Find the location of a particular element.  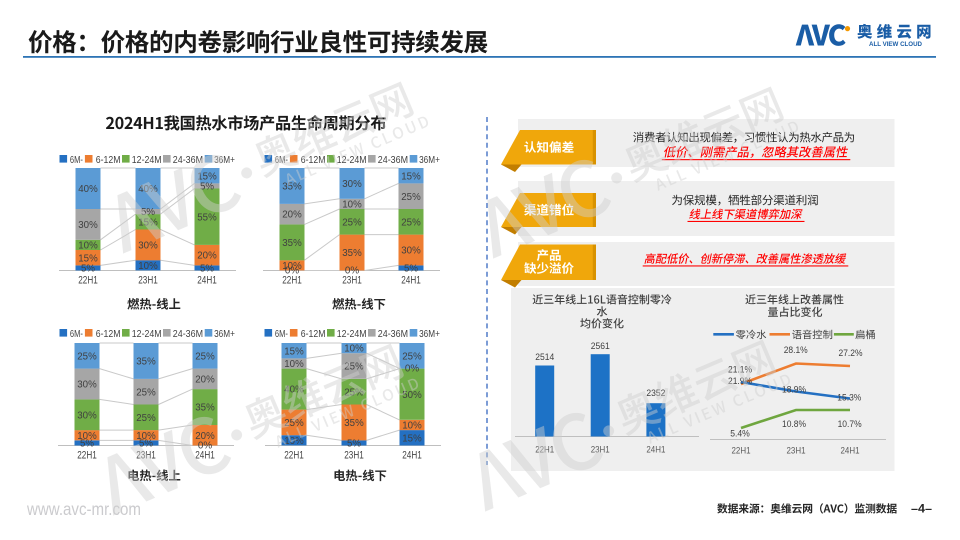

svg-text: 10.8% is located at coordinates (794, 424).